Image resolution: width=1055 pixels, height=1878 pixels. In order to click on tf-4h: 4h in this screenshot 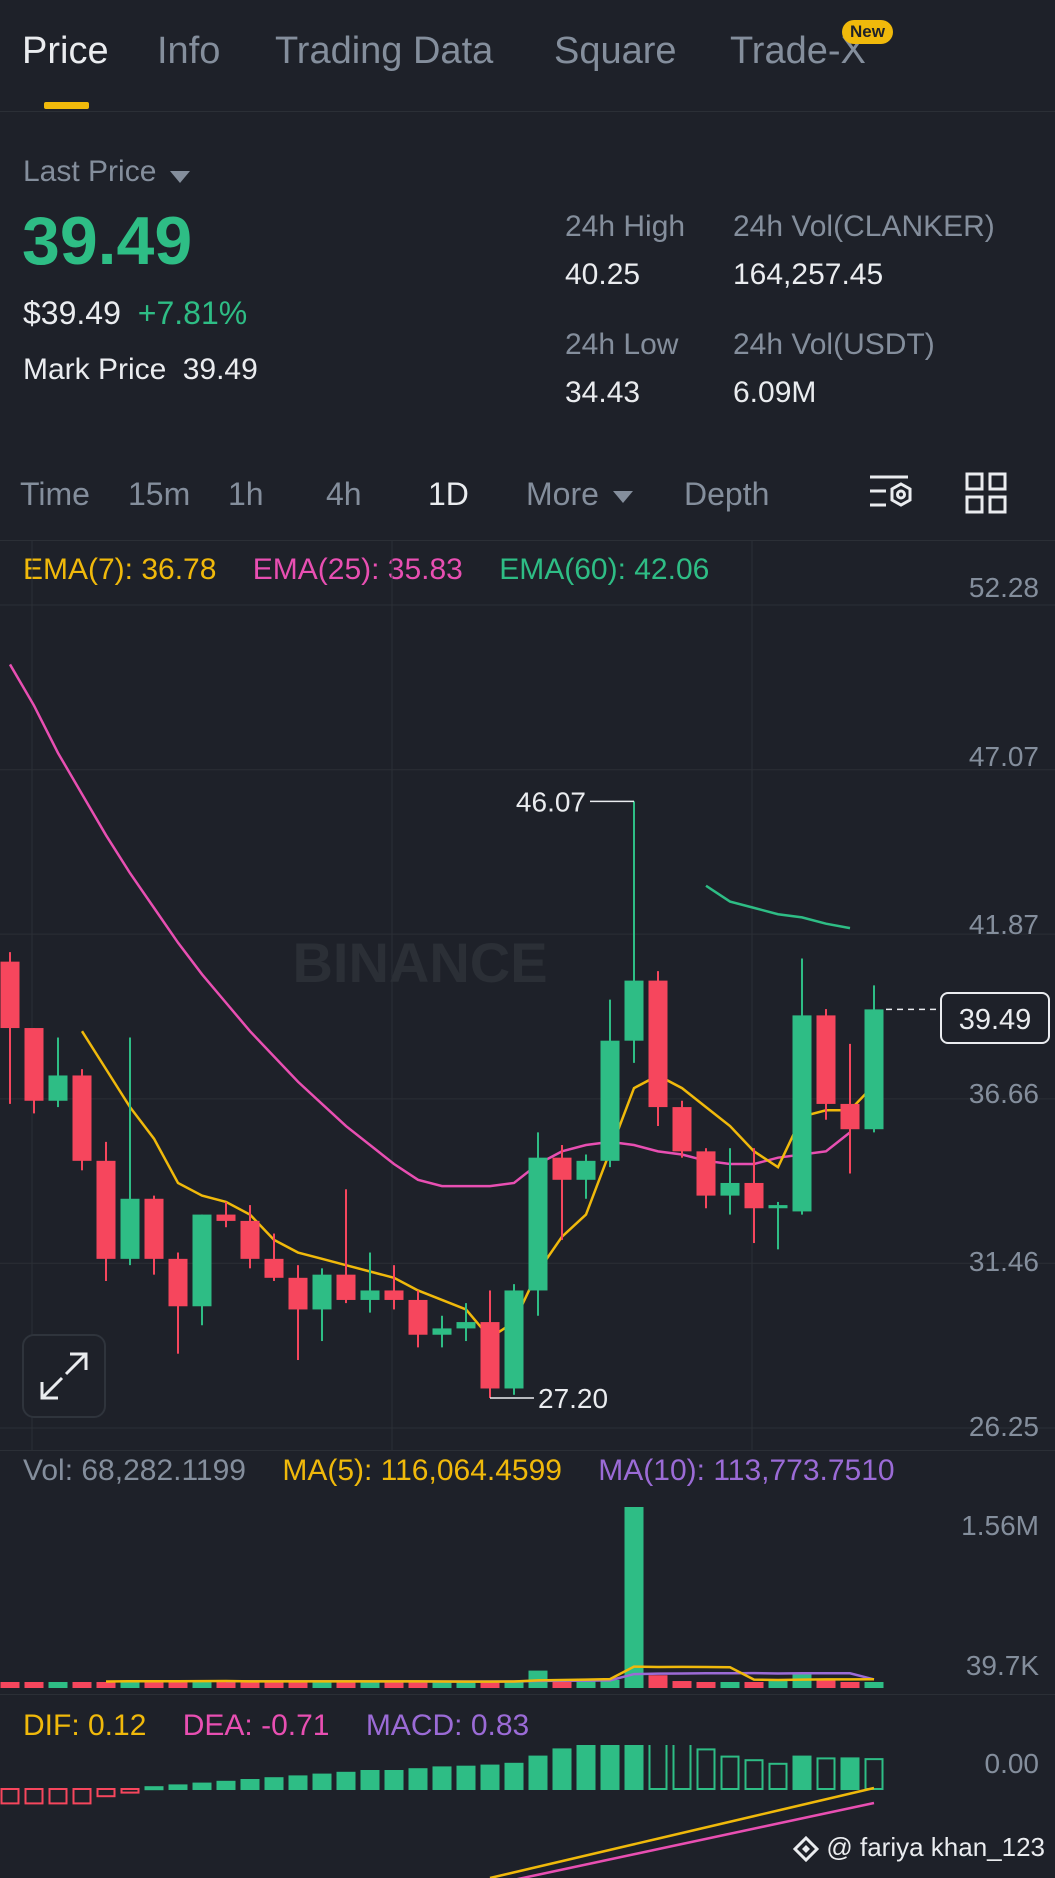, I will do `click(344, 494)`.